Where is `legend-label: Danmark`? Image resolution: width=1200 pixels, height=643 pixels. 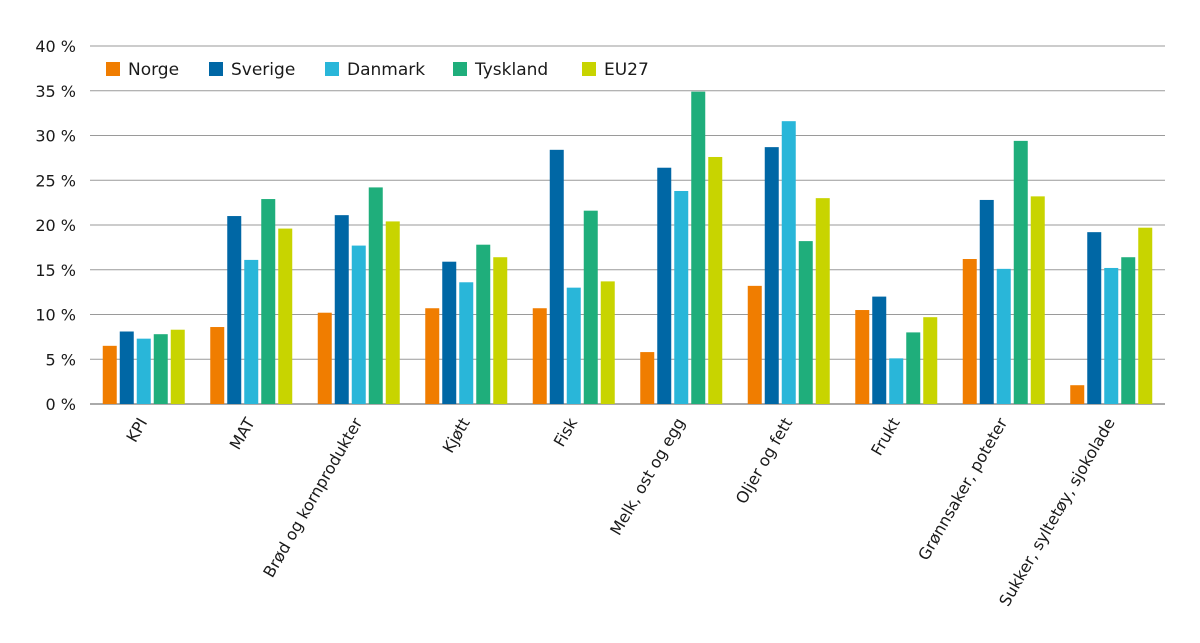
legend-label: Danmark is located at coordinates (386, 70).